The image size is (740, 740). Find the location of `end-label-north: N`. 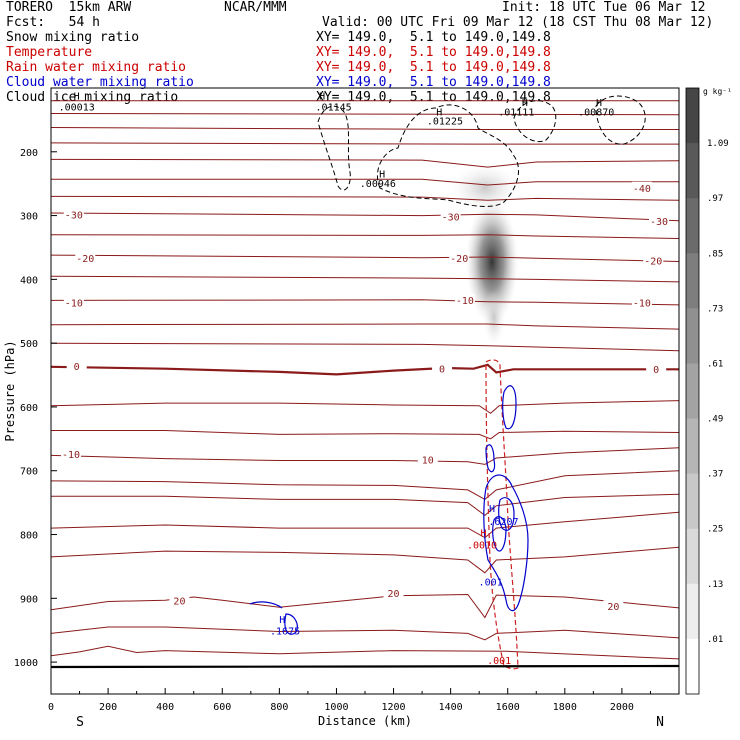

end-label-north: N is located at coordinates (660, 722).